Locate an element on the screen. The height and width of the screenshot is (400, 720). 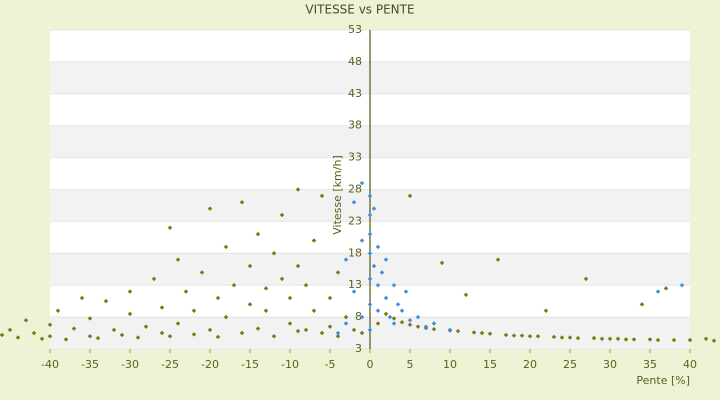
x-tick-label: 15 is located at coordinates (490, 364).